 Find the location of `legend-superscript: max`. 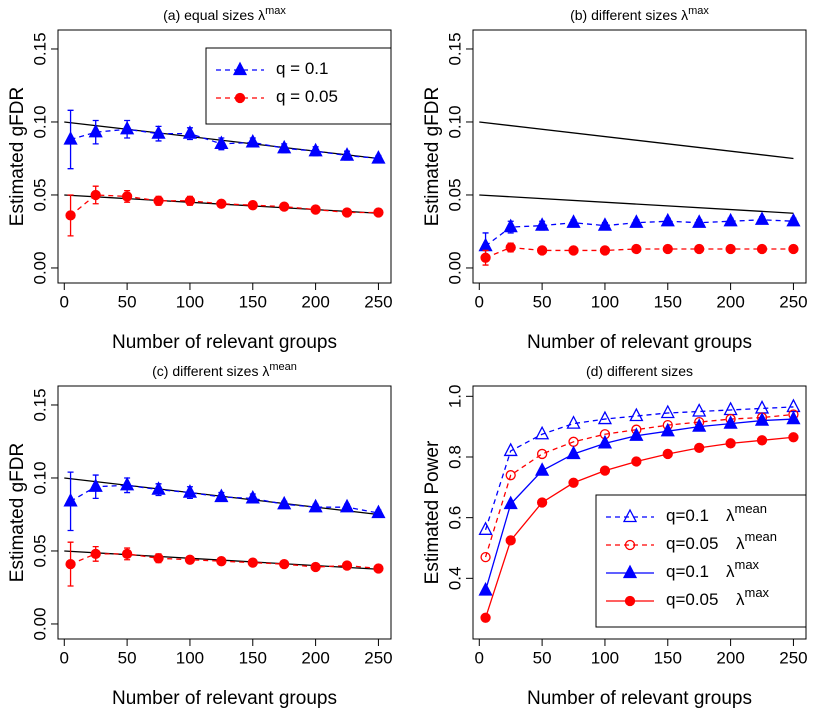

legend-superscript: max is located at coordinates (757, 592).